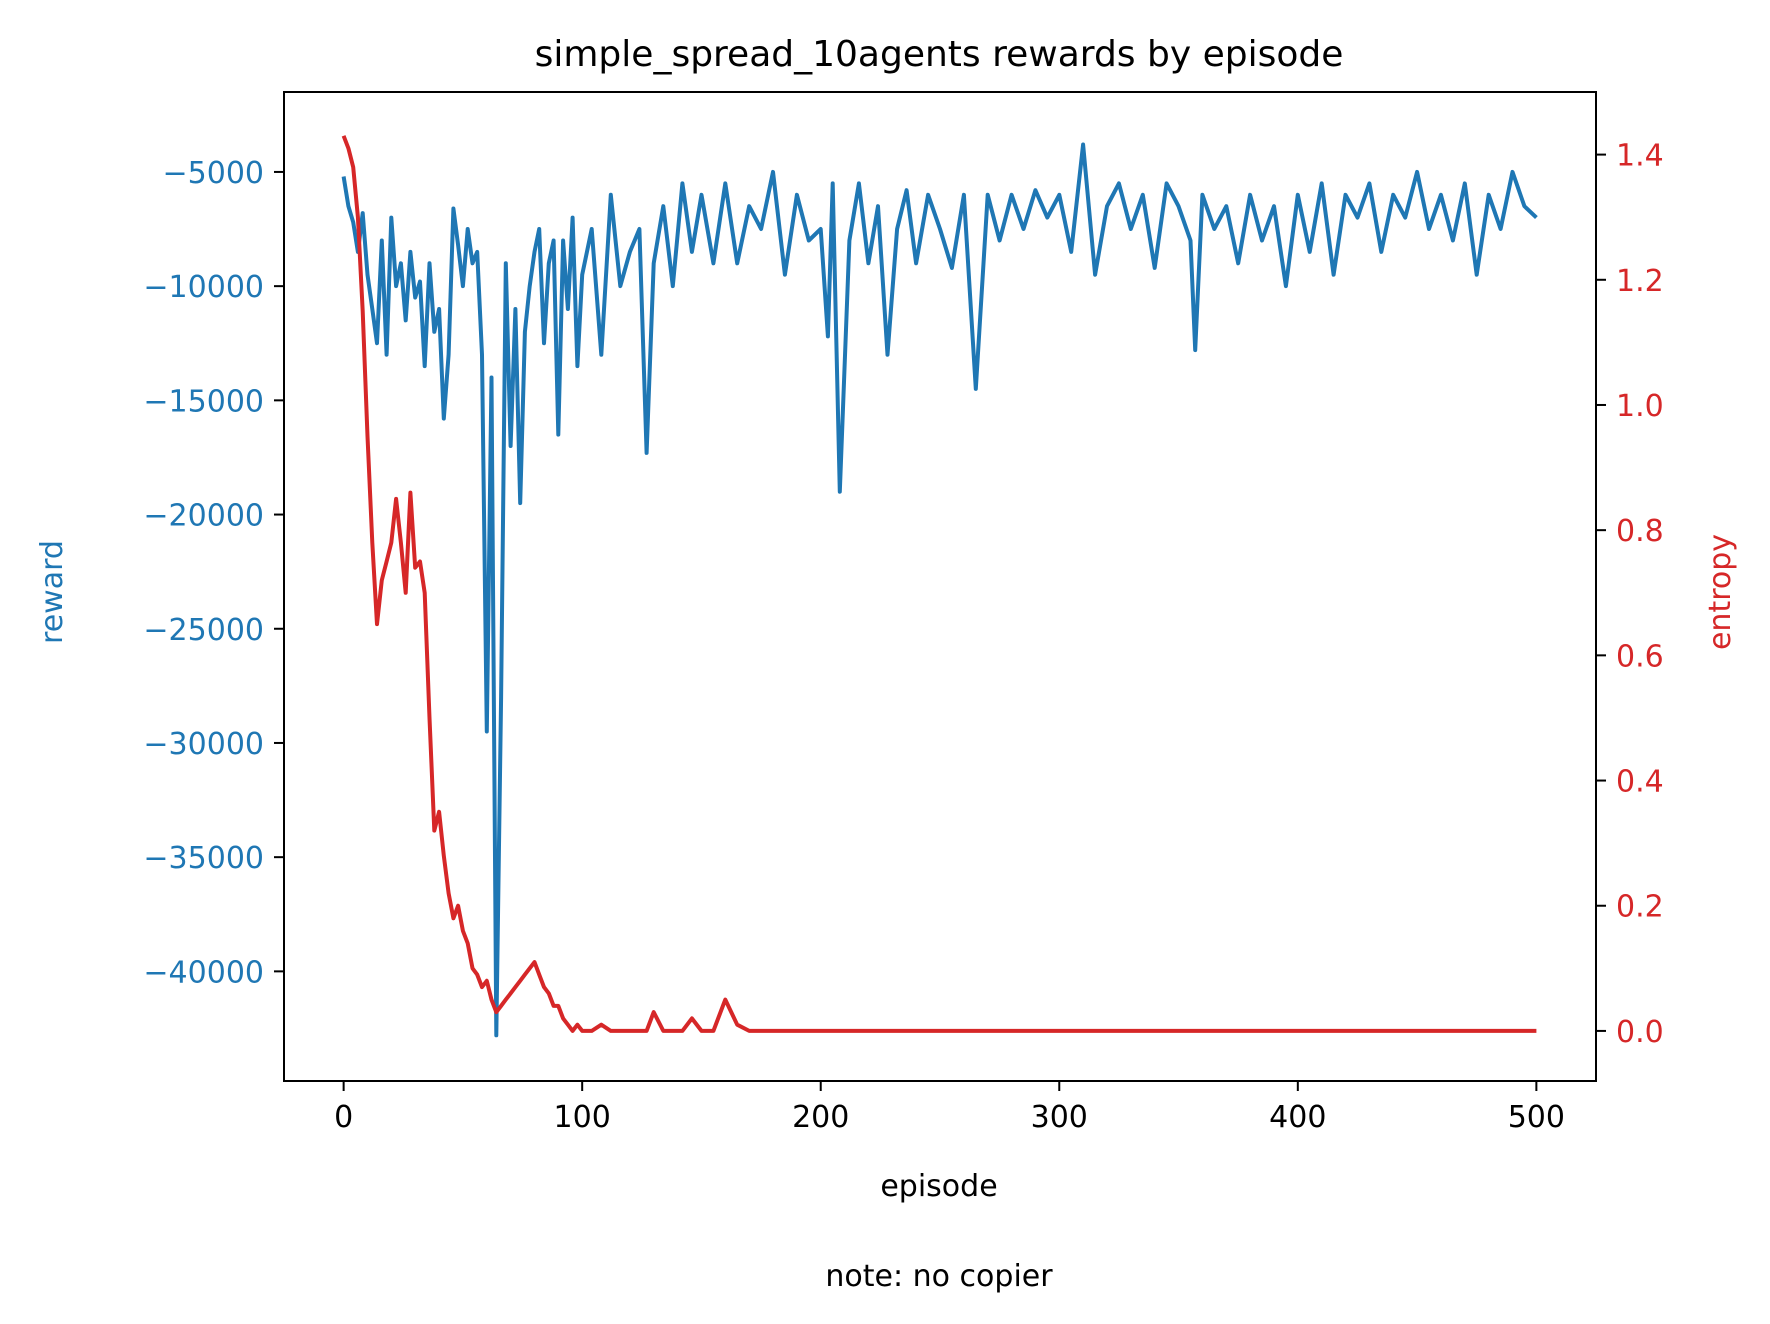 Image resolution: width=1770 pixels, height=1324 pixels. Describe the element at coordinates (203, 744) in the screenshot. I see `left-y-tick-label: −30000` at that location.